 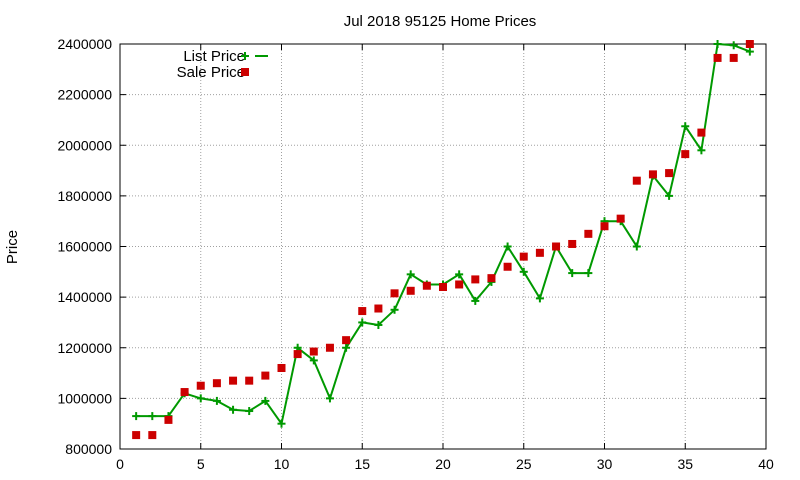 What do you see at coordinates (84, 196) in the screenshot?
I see `y-tick-label: 1800000` at bounding box center [84, 196].